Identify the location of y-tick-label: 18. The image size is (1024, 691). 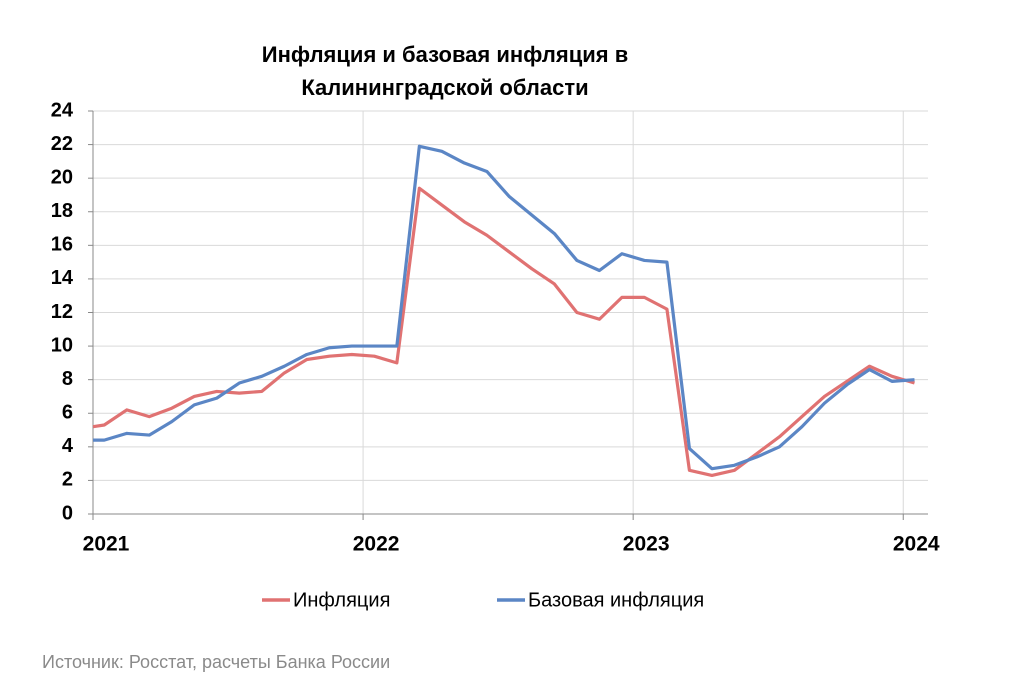
(62, 211).